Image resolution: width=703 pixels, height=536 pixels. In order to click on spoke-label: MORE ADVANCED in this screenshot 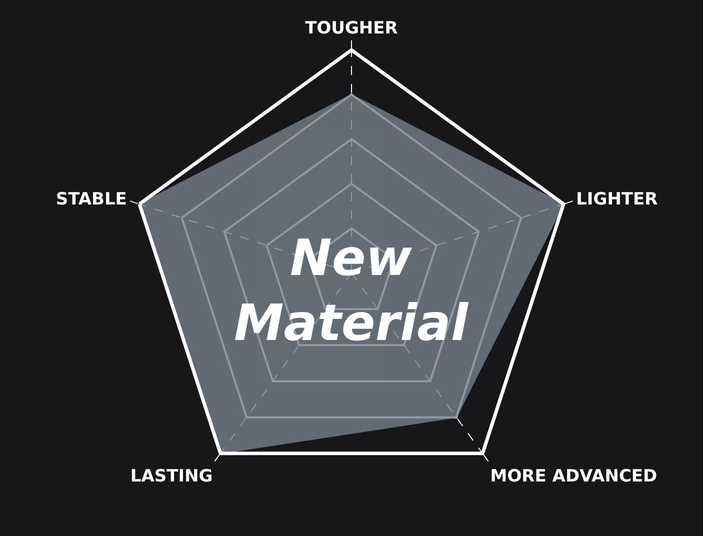, I will do `click(574, 476)`.